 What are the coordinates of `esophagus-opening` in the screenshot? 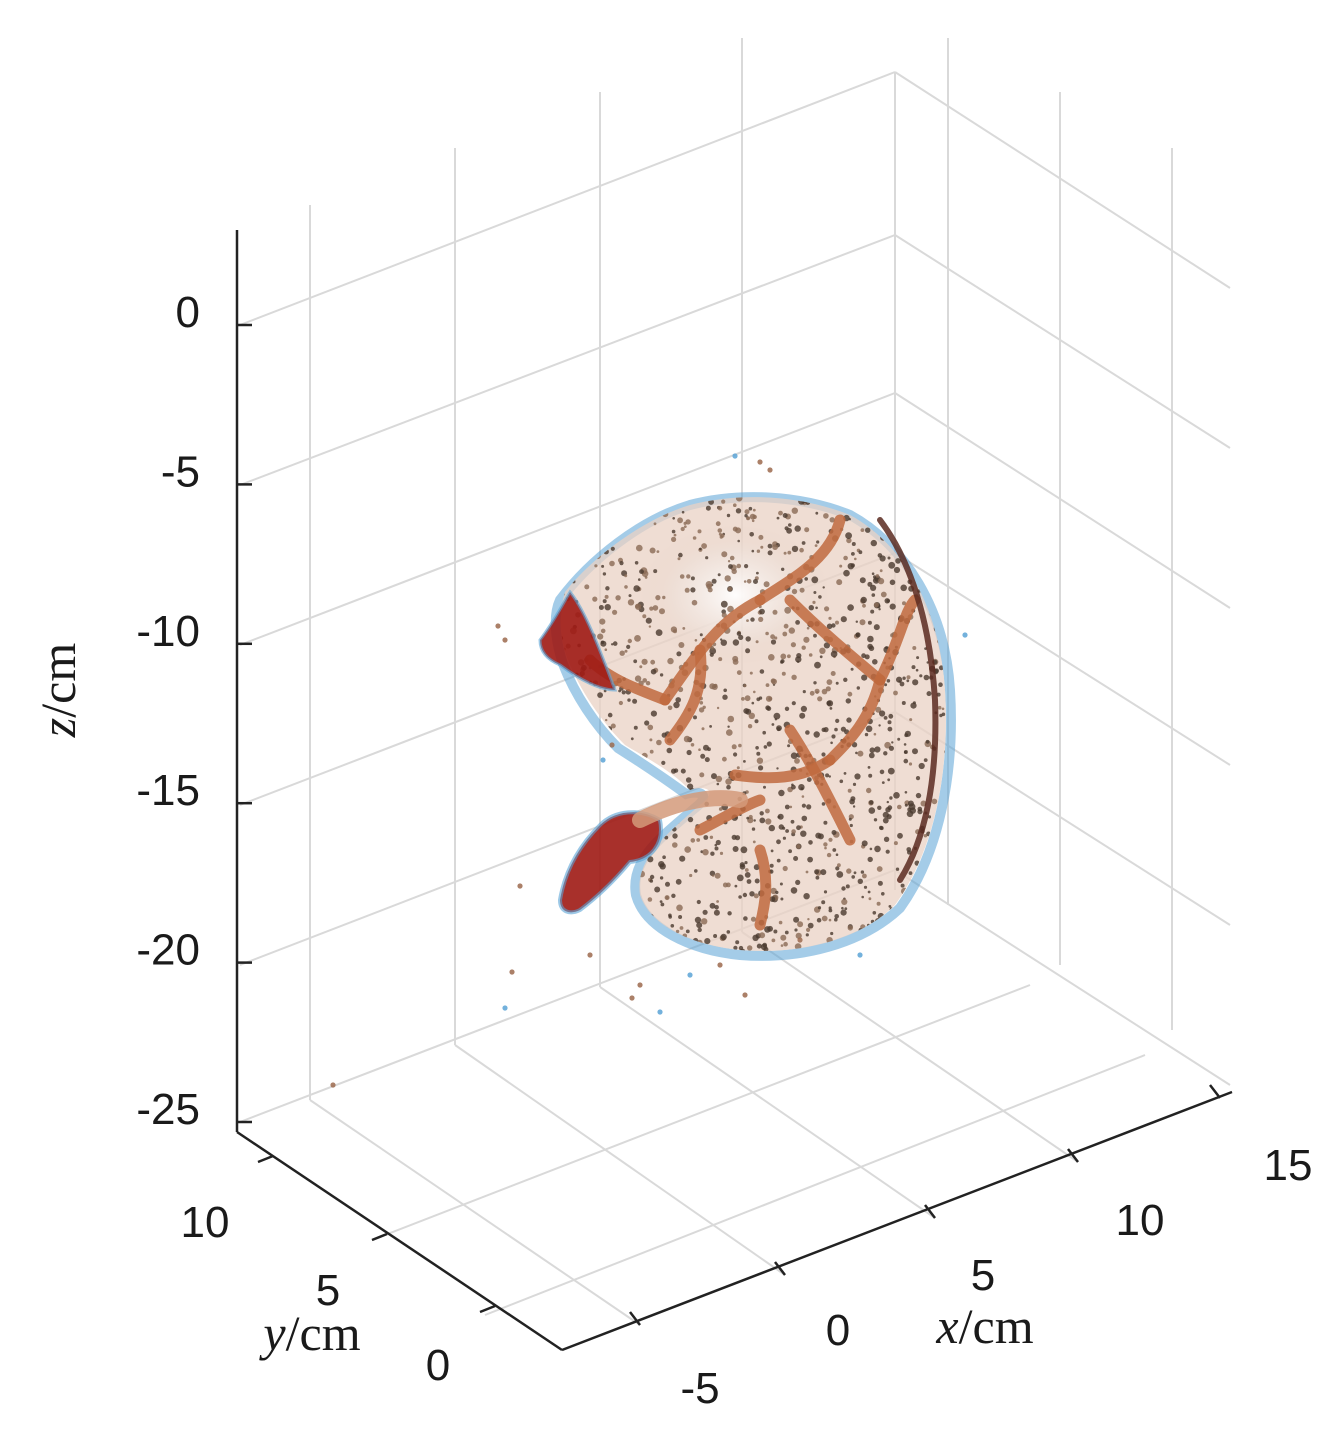 It's located at (578, 640).